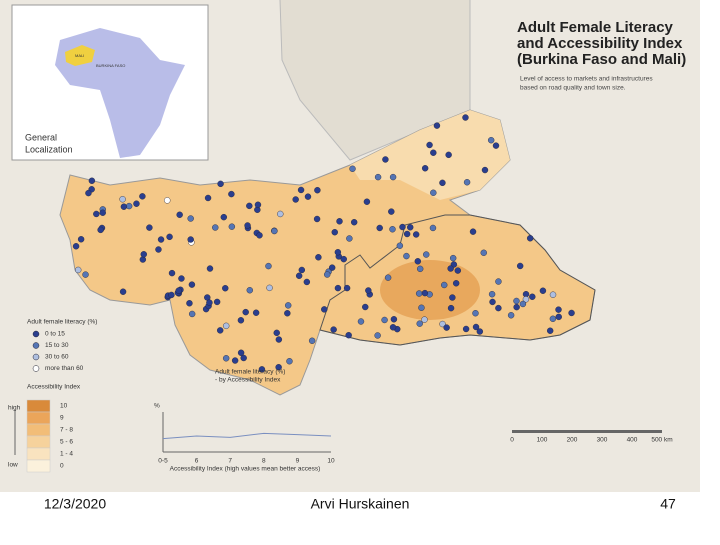 This screenshot has height=545, width=720. I want to click on chart-title: Adult female literacy (%), so click(250, 372).